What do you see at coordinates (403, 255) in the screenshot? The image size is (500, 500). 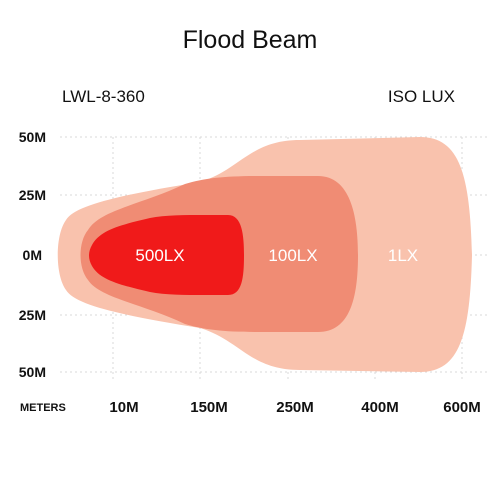 I see `zone-label-1lx: 1LX` at bounding box center [403, 255].